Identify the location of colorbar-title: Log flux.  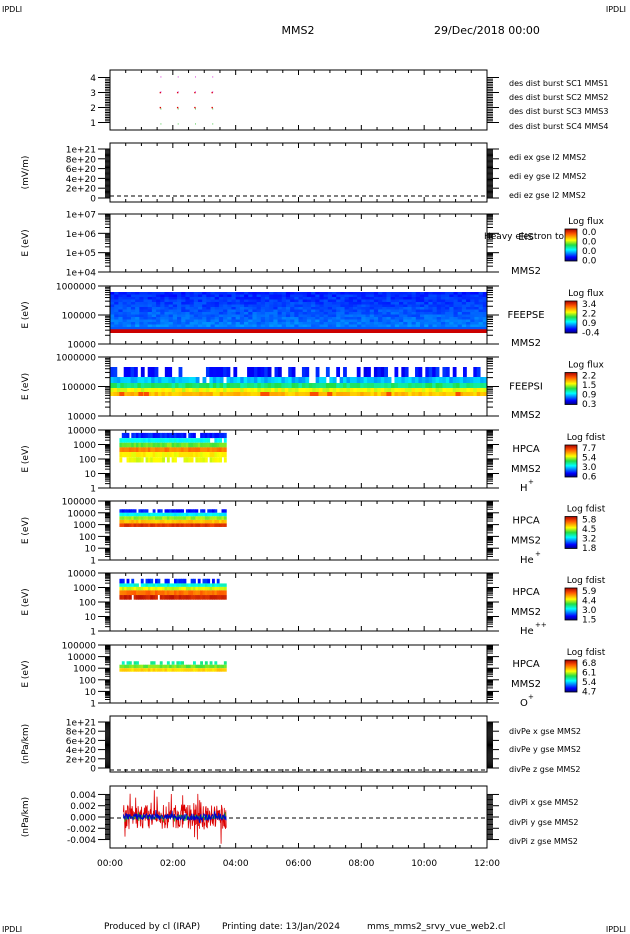
(586, 294).